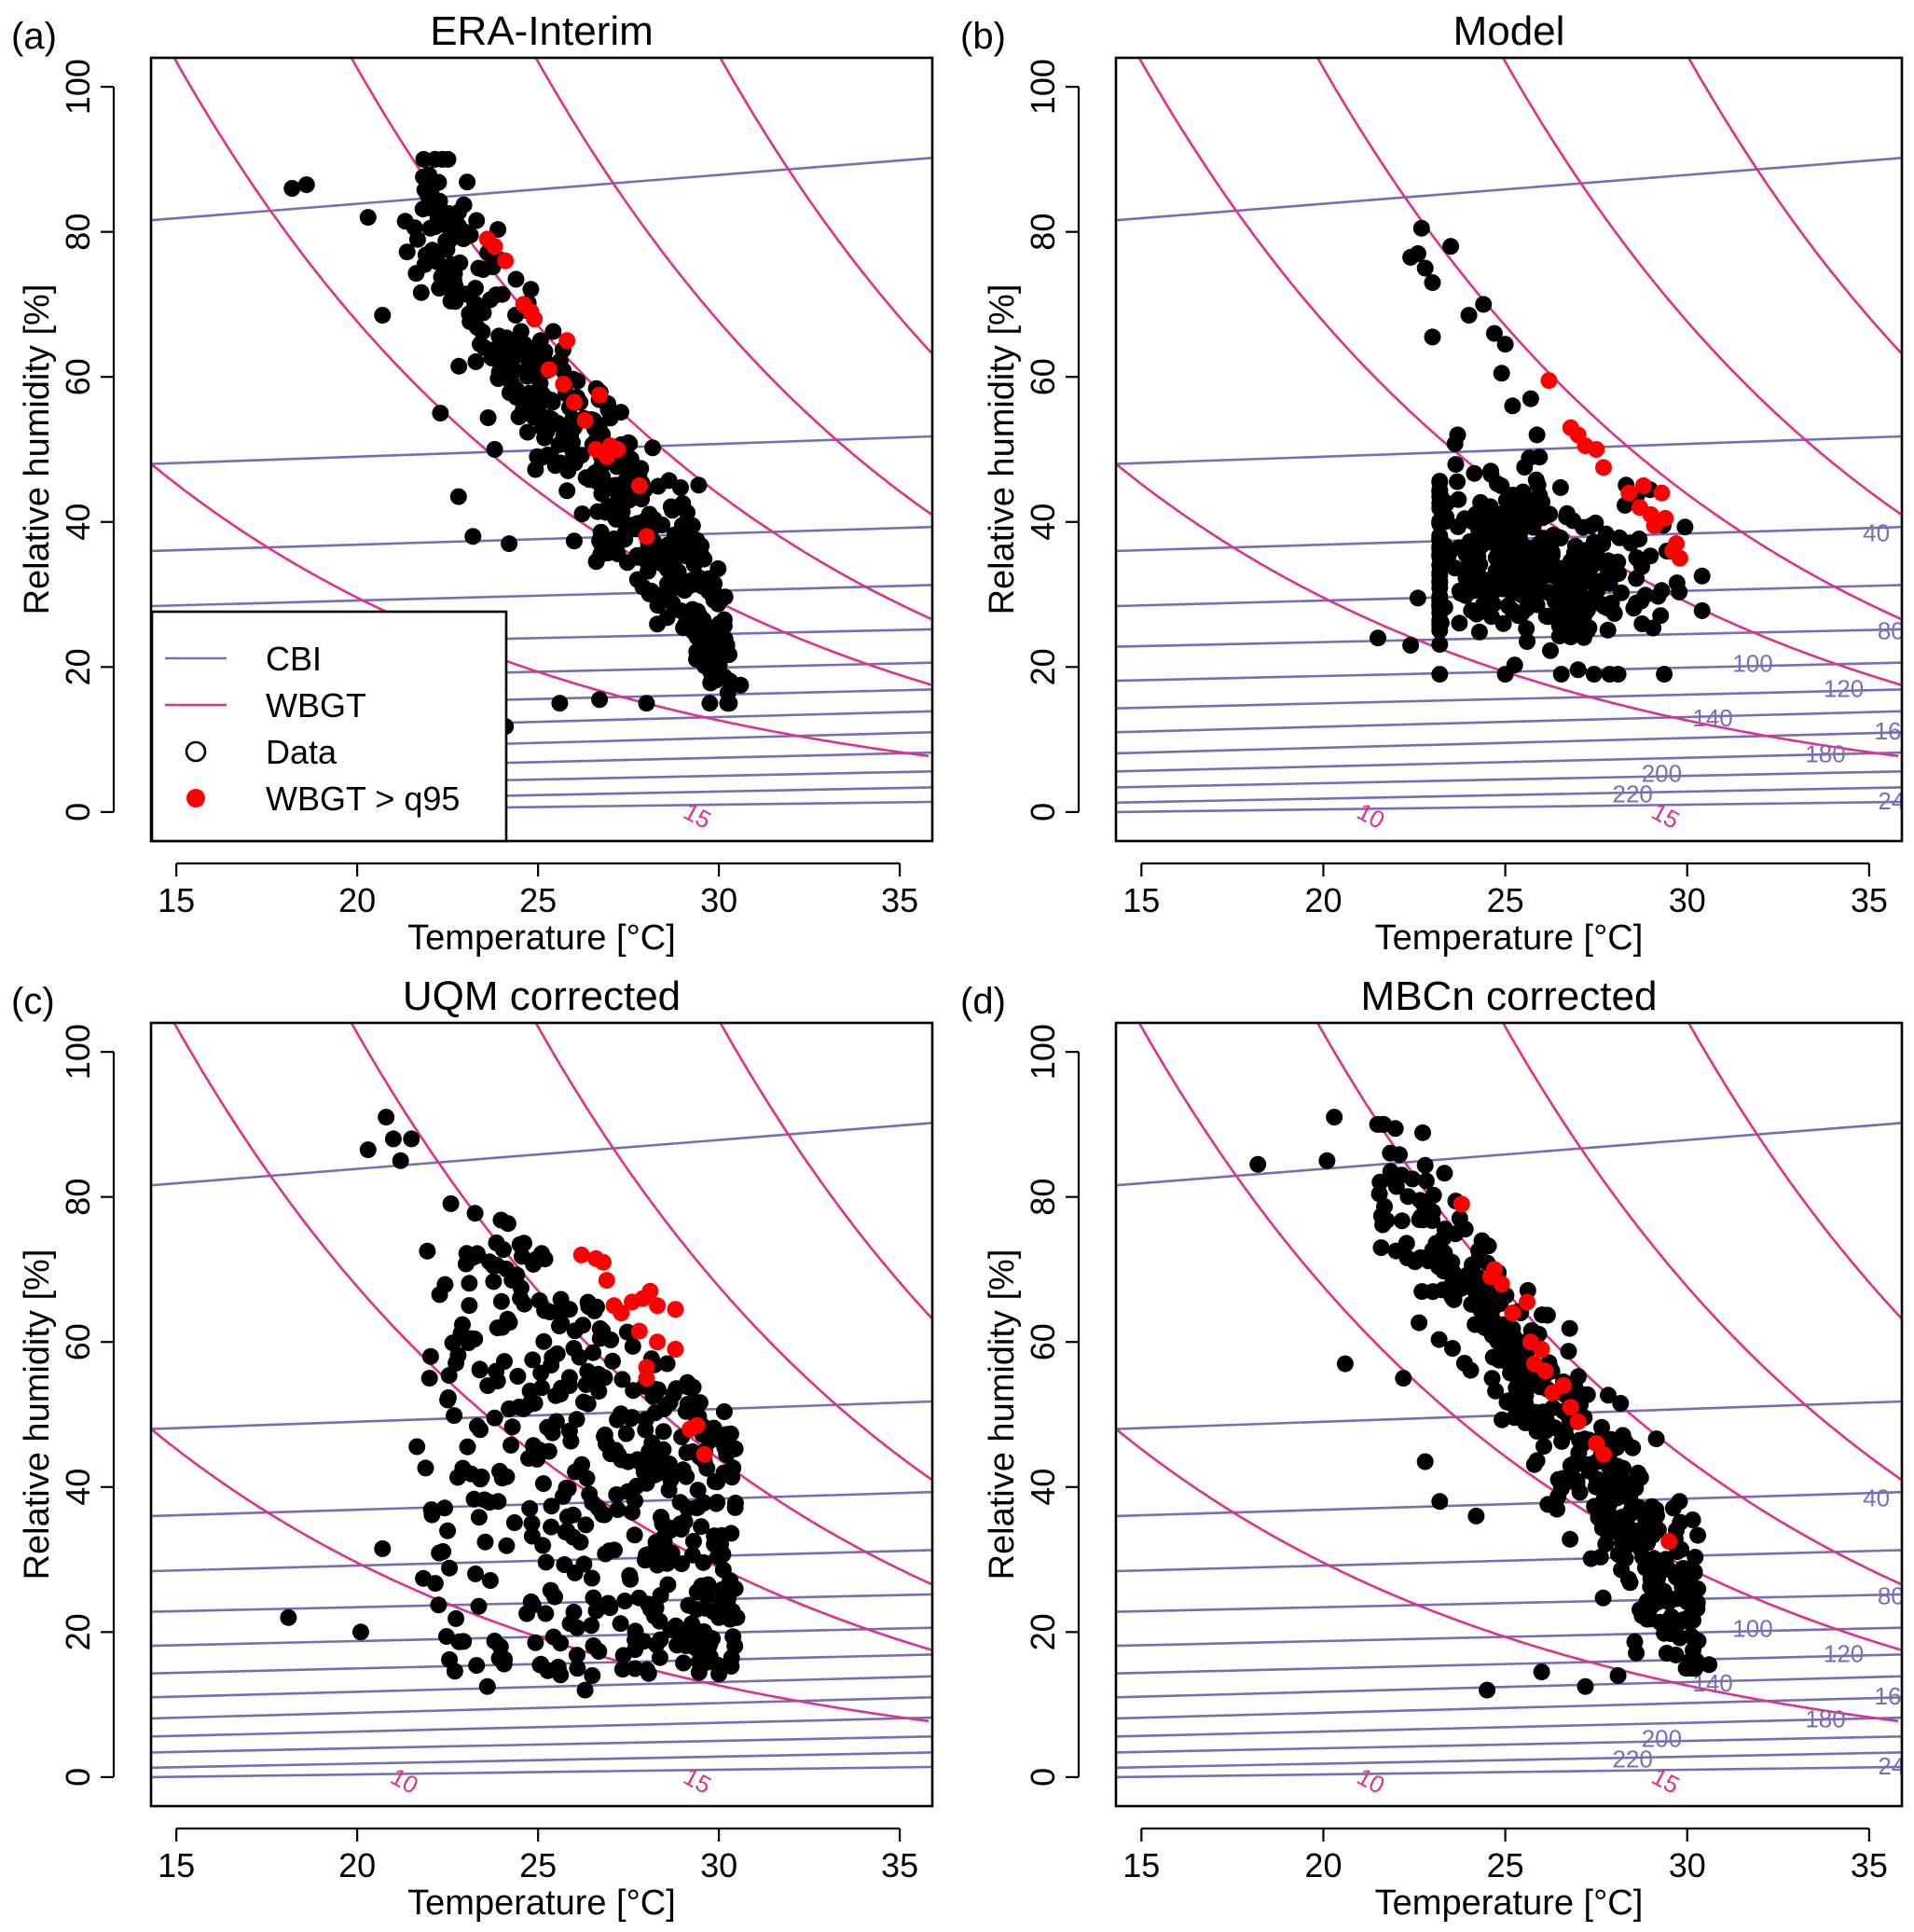  Describe the element at coordinates (1825, 754) in the screenshot. I see `cbi-contour-label: 180` at that location.